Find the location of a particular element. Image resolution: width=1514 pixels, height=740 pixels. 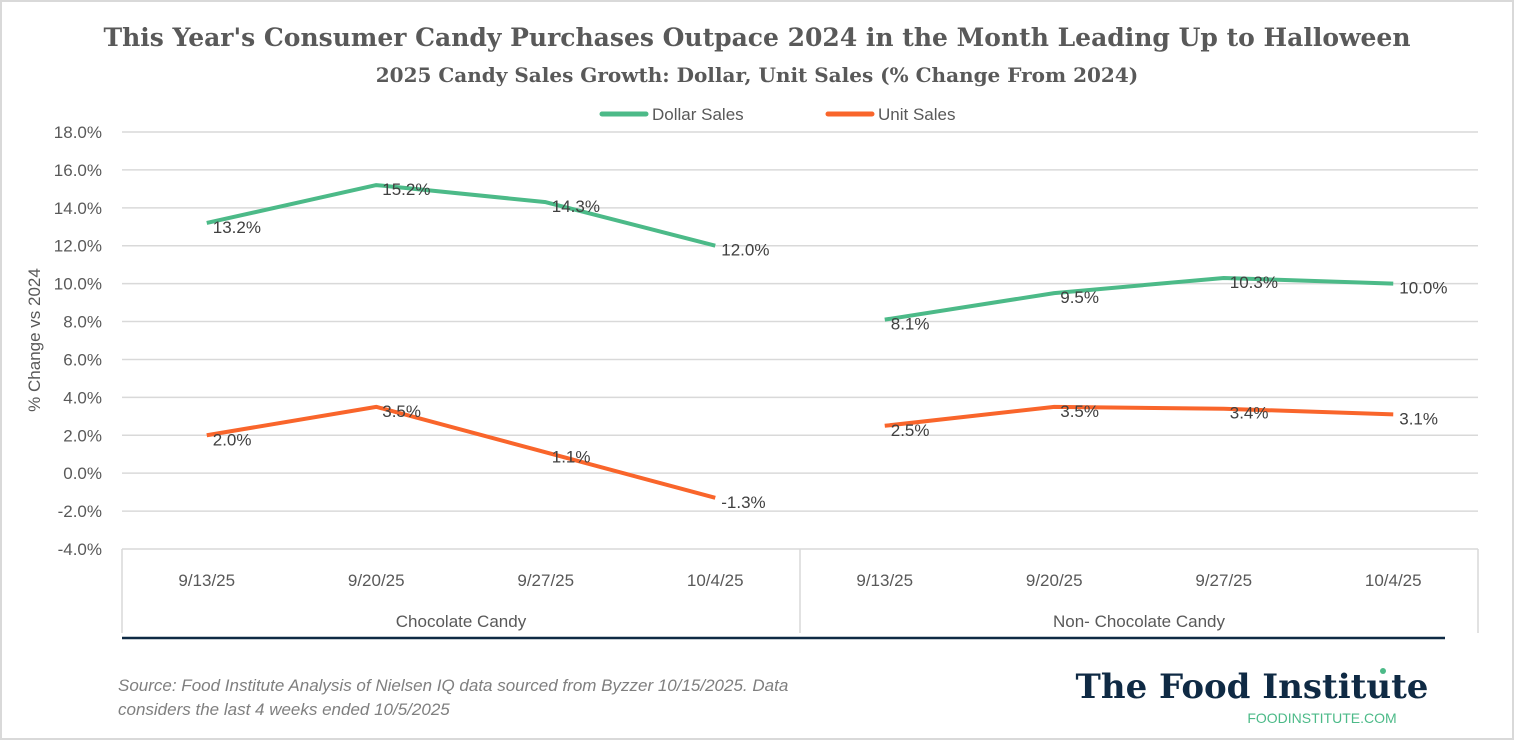

data-label: 8.1% is located at coordinates (910, 324).